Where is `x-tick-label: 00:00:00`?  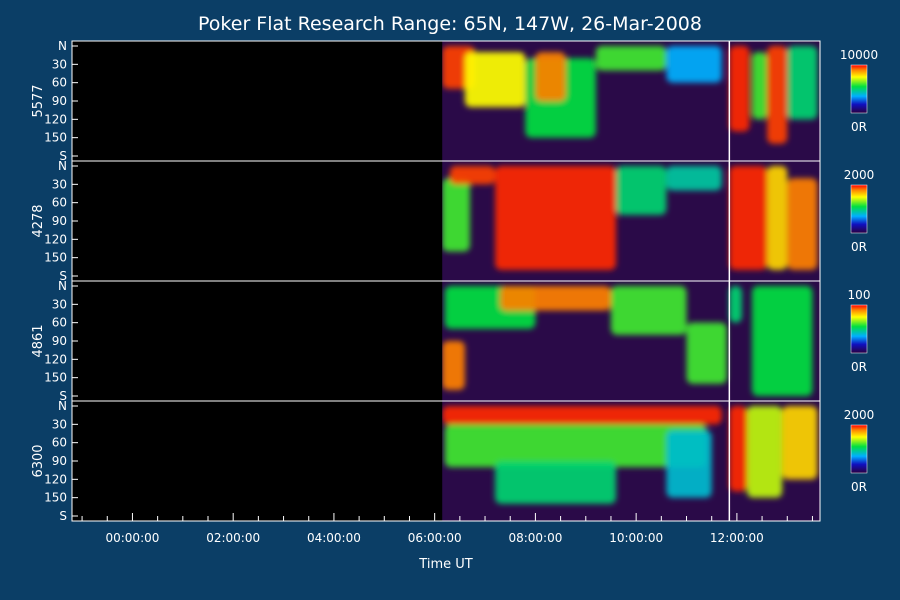 x-tick-label: 00:00:00 is located at coordinates (132, 538).